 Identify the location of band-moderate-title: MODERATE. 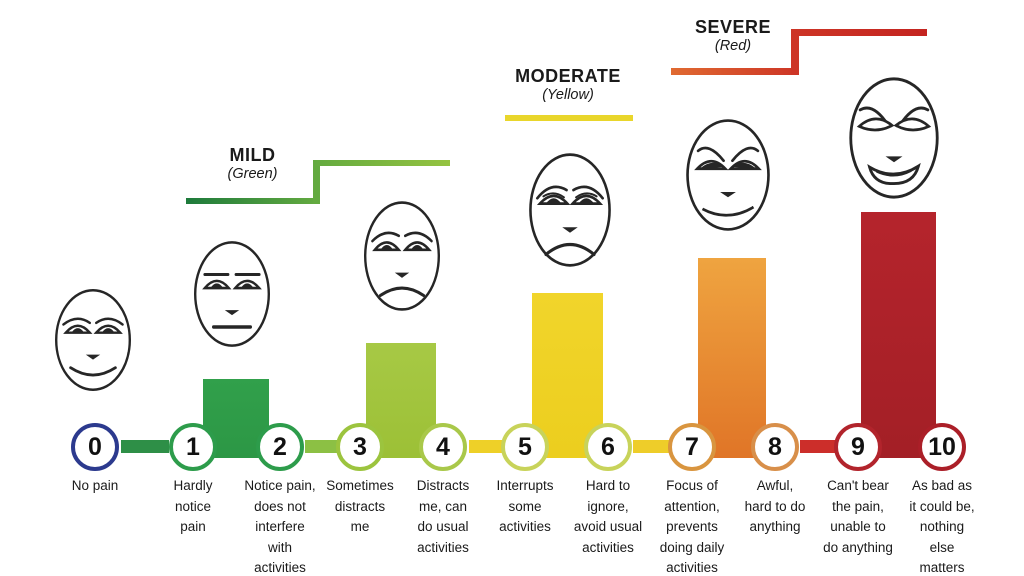
(568, 76).